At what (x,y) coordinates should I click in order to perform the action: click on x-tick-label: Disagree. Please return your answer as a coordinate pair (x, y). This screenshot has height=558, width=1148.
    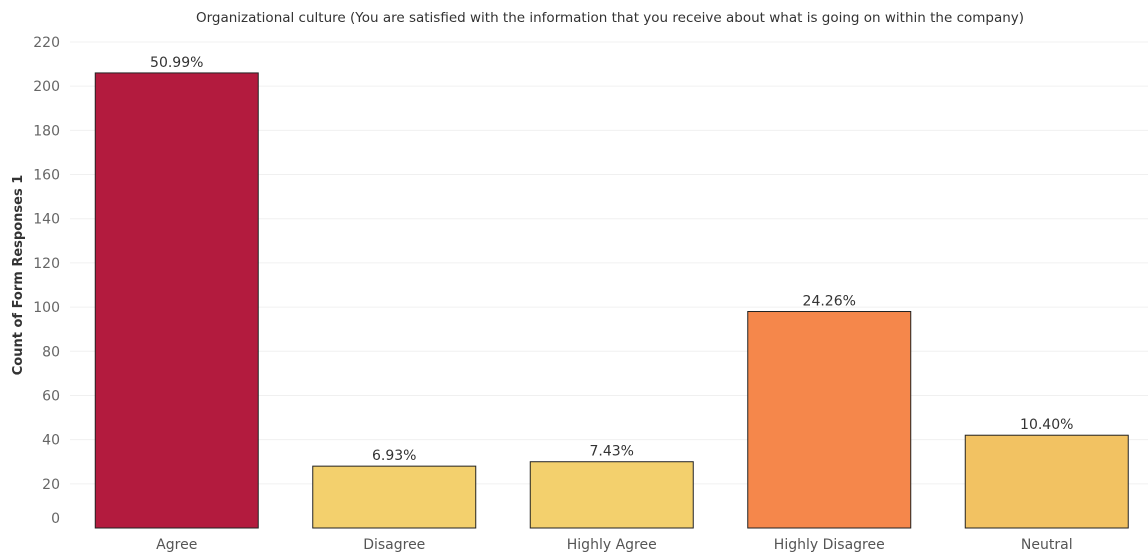
    Looking at the image, I should click on (394, 545).